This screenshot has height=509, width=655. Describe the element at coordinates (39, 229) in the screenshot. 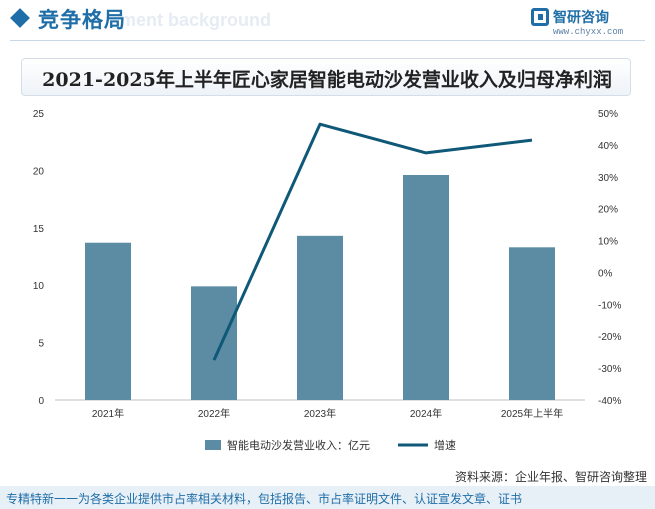

I see `left-axis-tick-label: 15` at that location.